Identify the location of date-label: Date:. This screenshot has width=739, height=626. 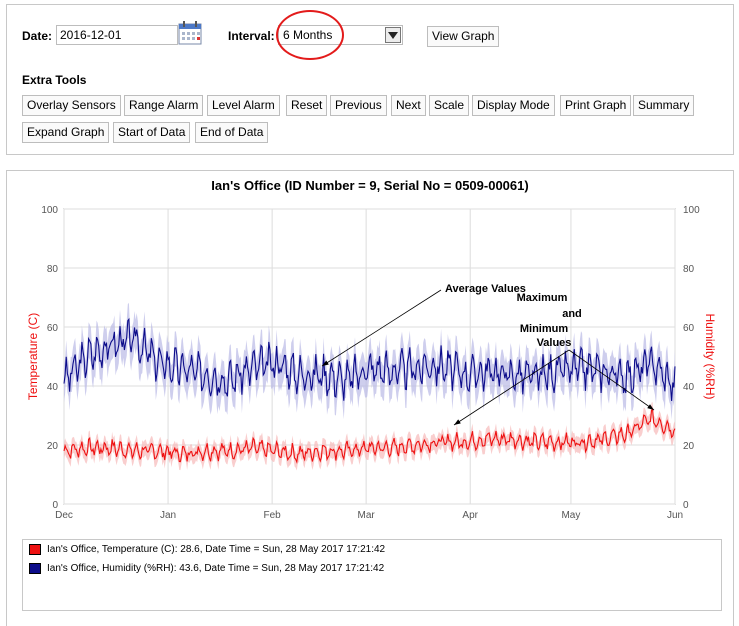
(37, 36).